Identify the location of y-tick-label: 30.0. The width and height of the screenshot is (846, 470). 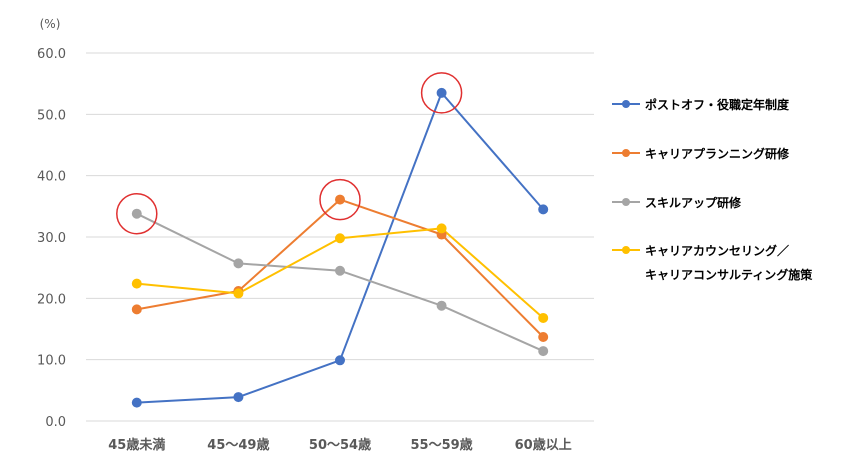
(51, 238).